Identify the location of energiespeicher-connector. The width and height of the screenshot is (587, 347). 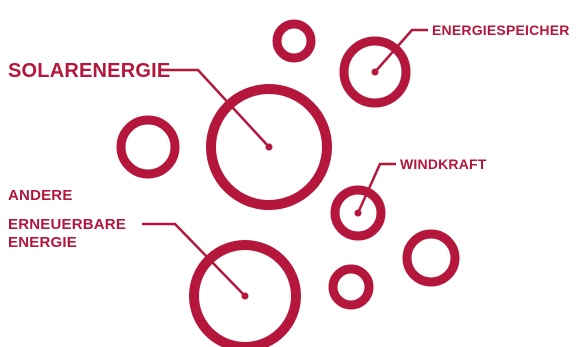
(401, 50).